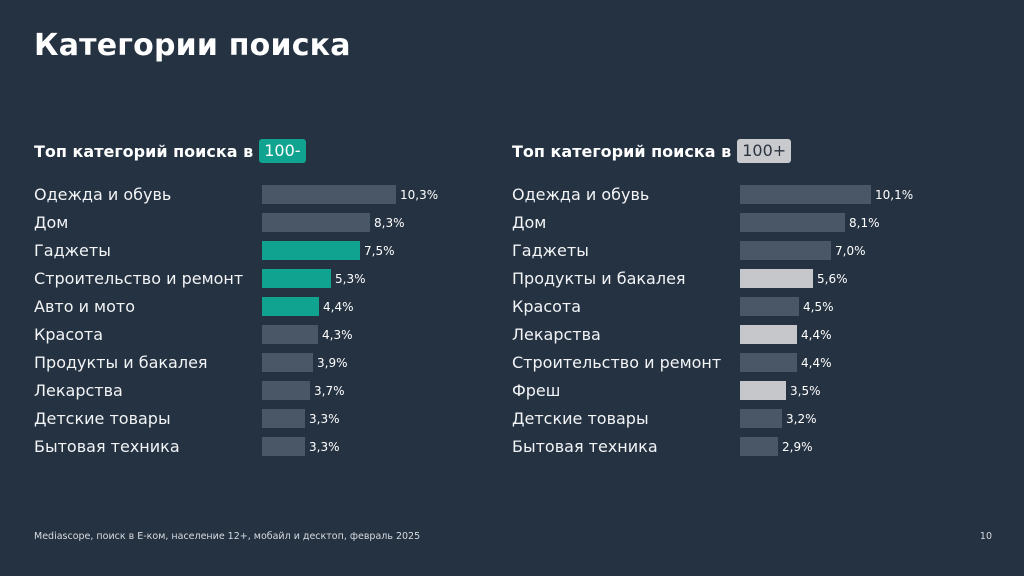  I want to click on chart-heading: Топ категорий поиска в 100+, so click(747, 151).